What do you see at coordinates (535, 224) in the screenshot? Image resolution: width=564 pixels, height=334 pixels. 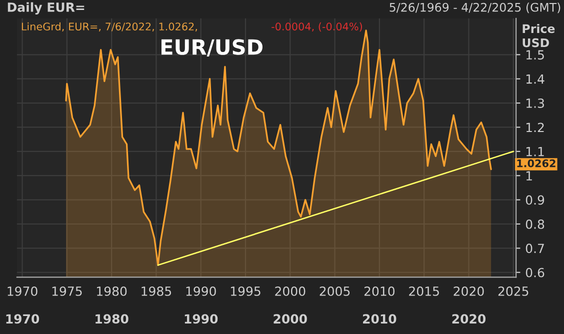 I see `y-tick-label: 0.8` at bounding box center [535, 224].